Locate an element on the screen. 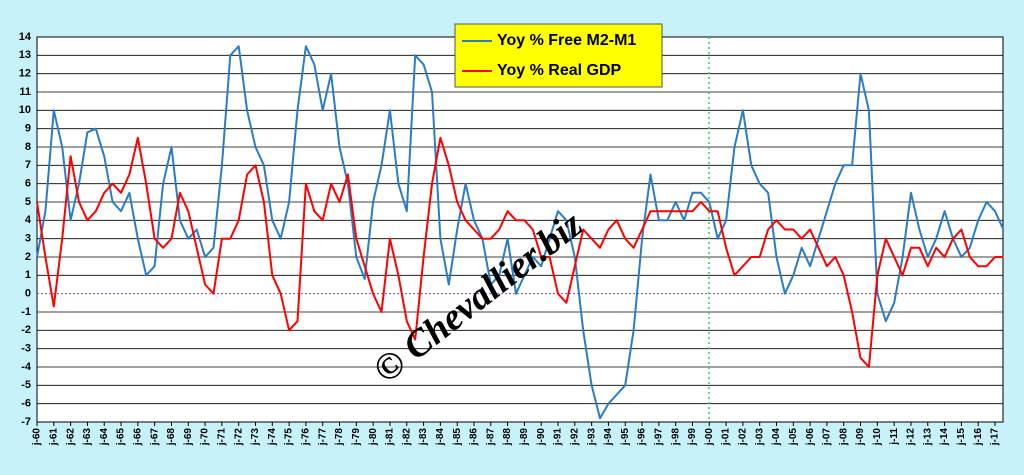  x-tick-label: j-06 is located at coordinates (810, 437).